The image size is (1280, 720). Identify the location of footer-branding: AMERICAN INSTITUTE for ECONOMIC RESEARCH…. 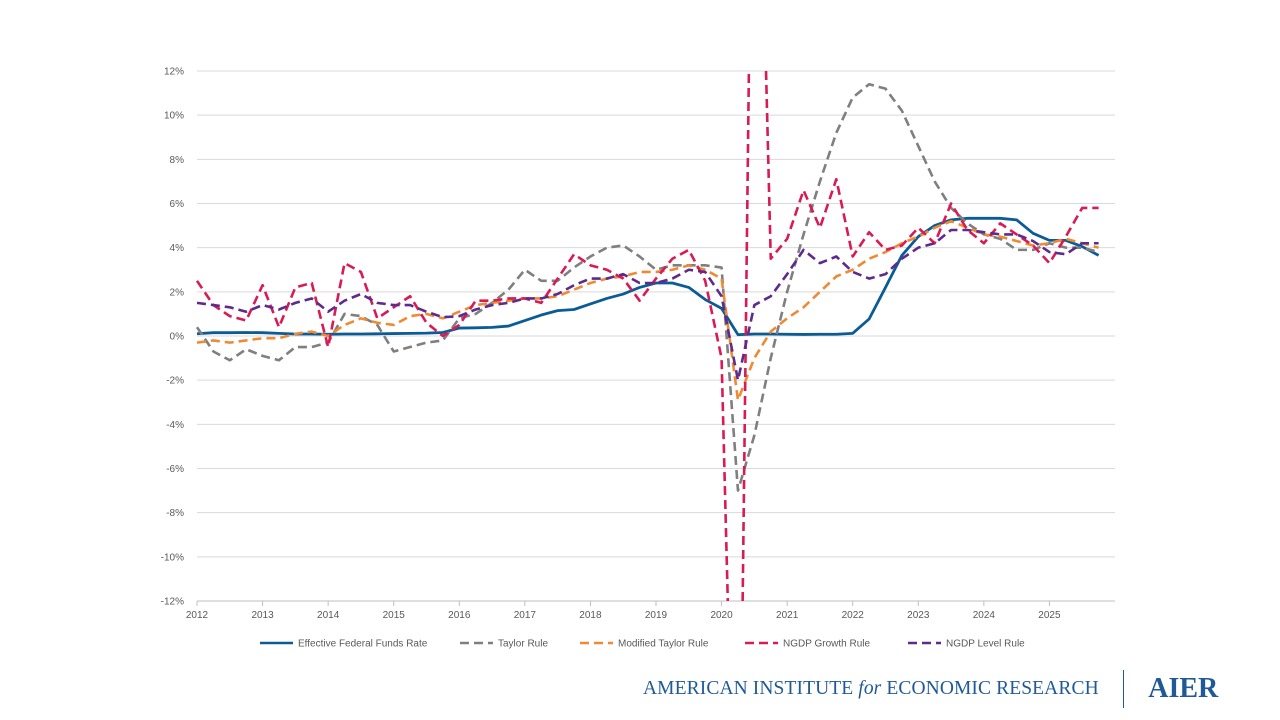
(931, 689).